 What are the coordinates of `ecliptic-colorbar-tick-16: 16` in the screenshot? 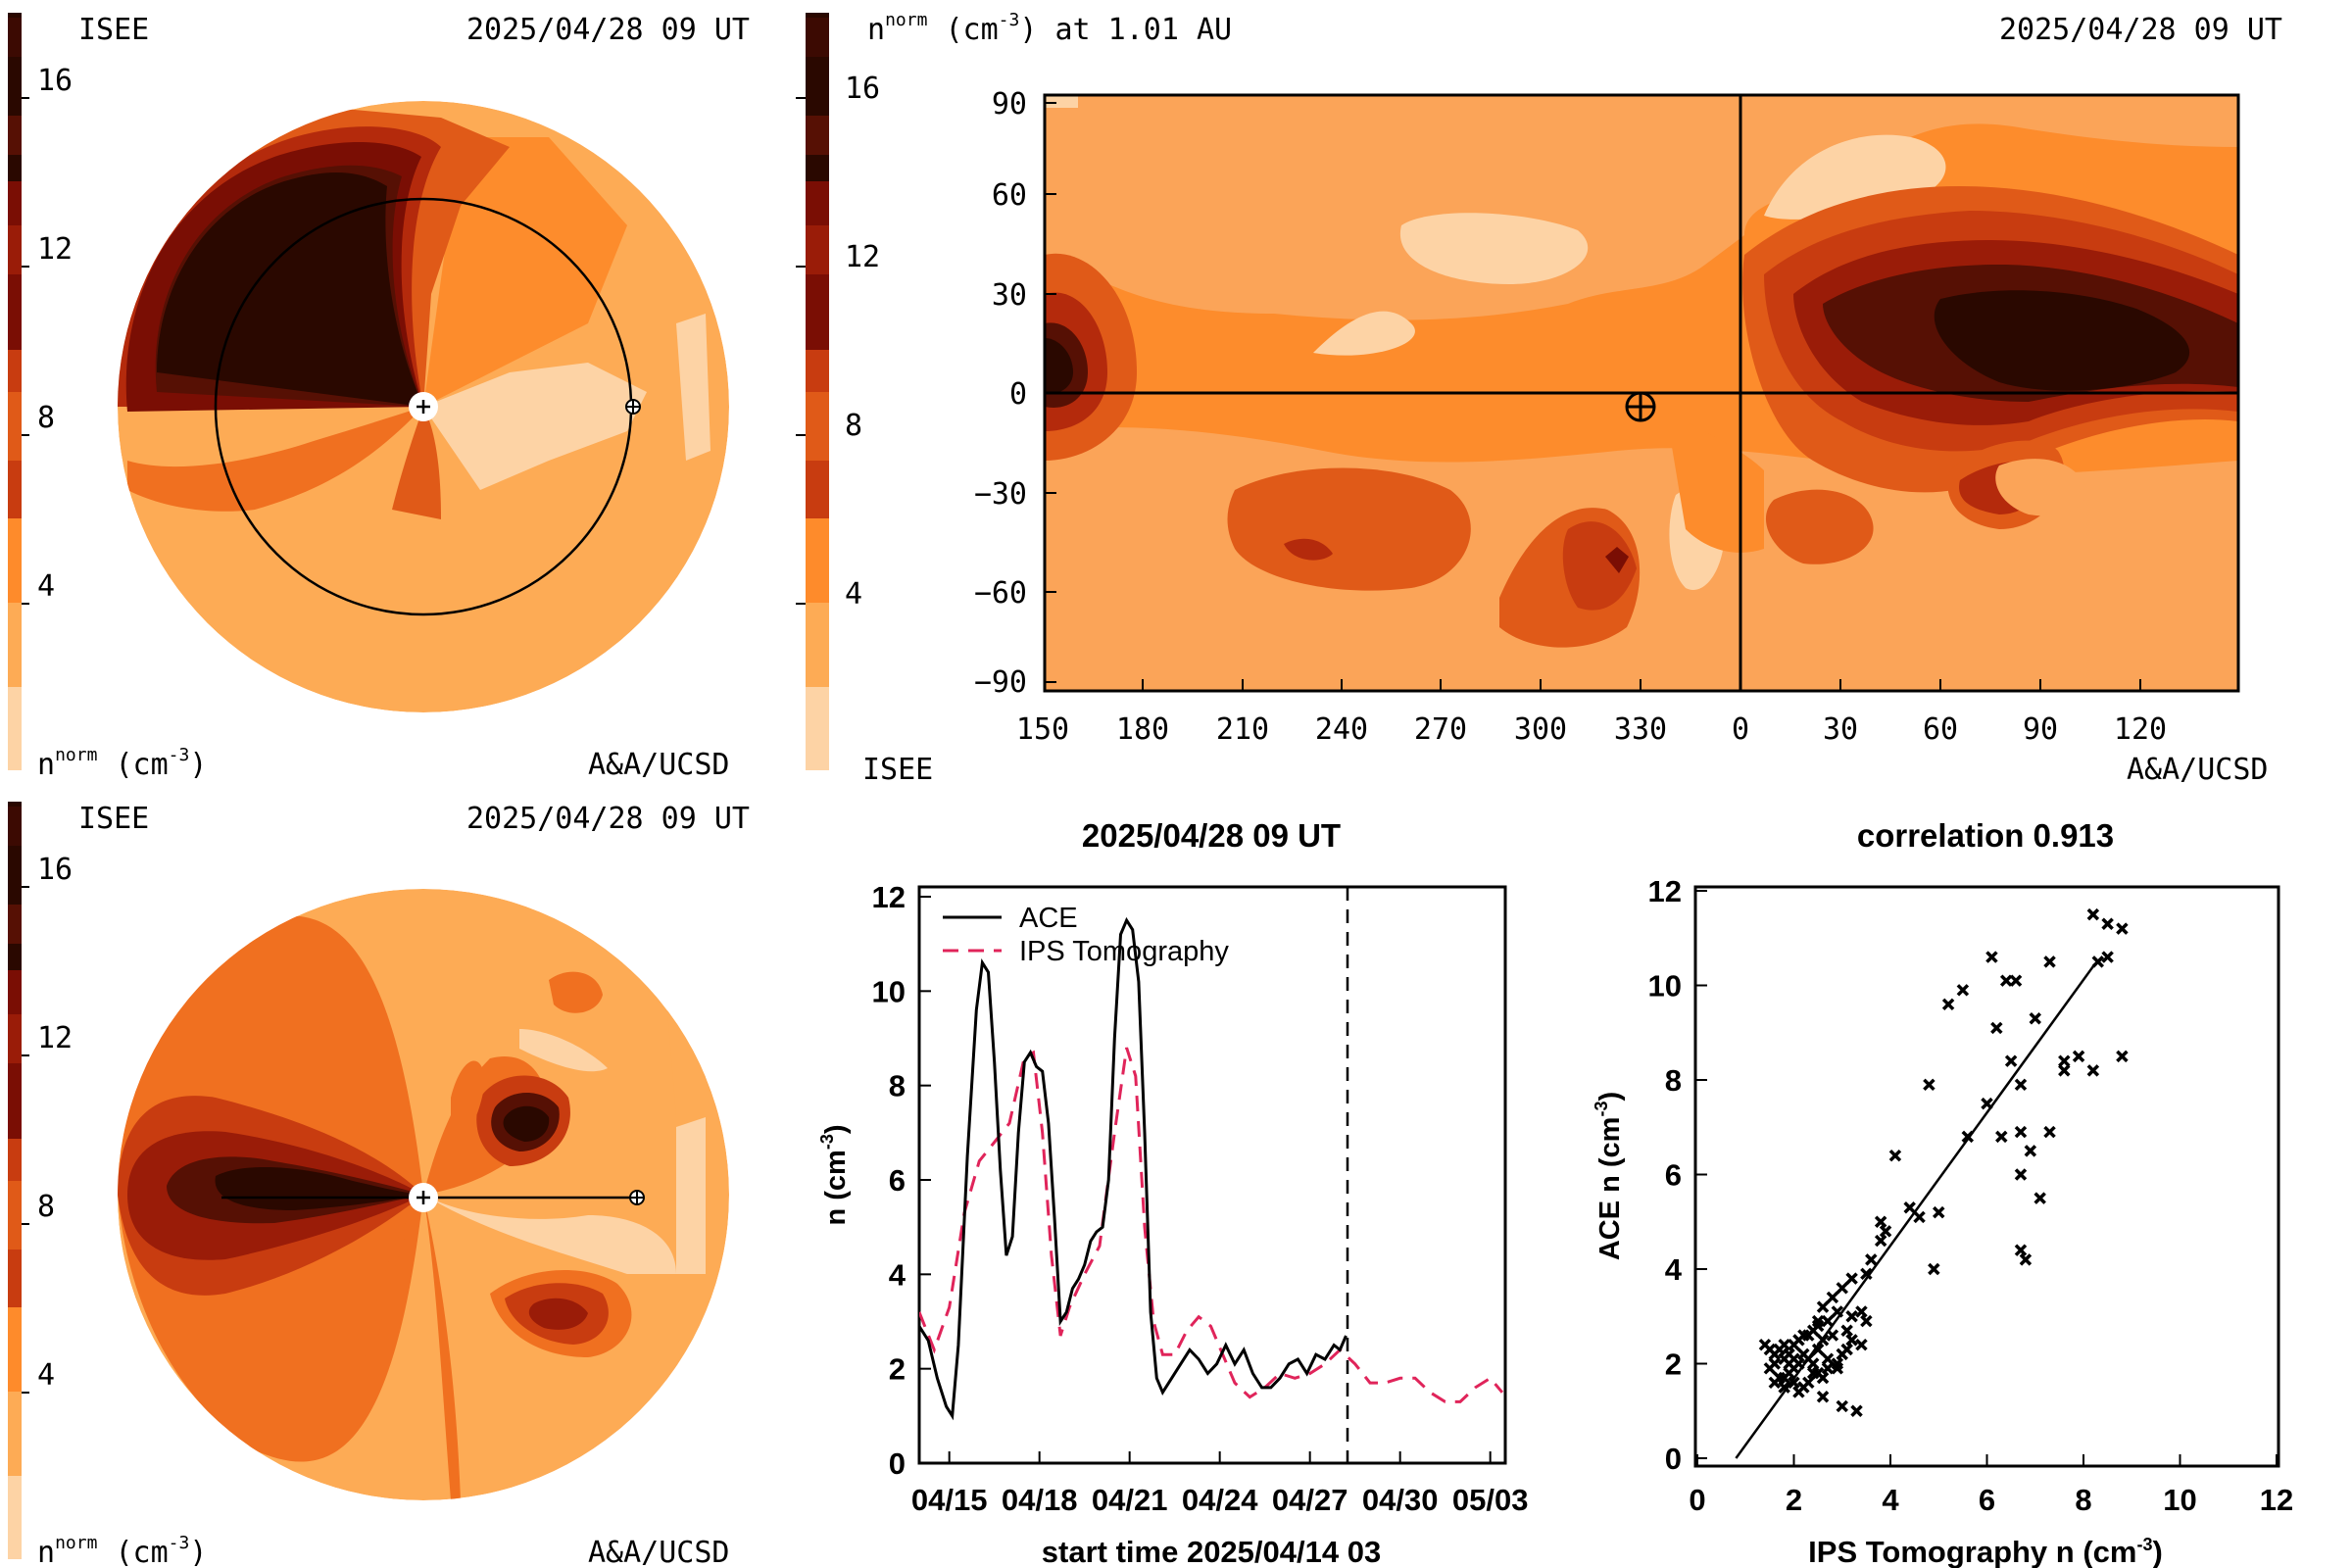 It's located at (55, 81).